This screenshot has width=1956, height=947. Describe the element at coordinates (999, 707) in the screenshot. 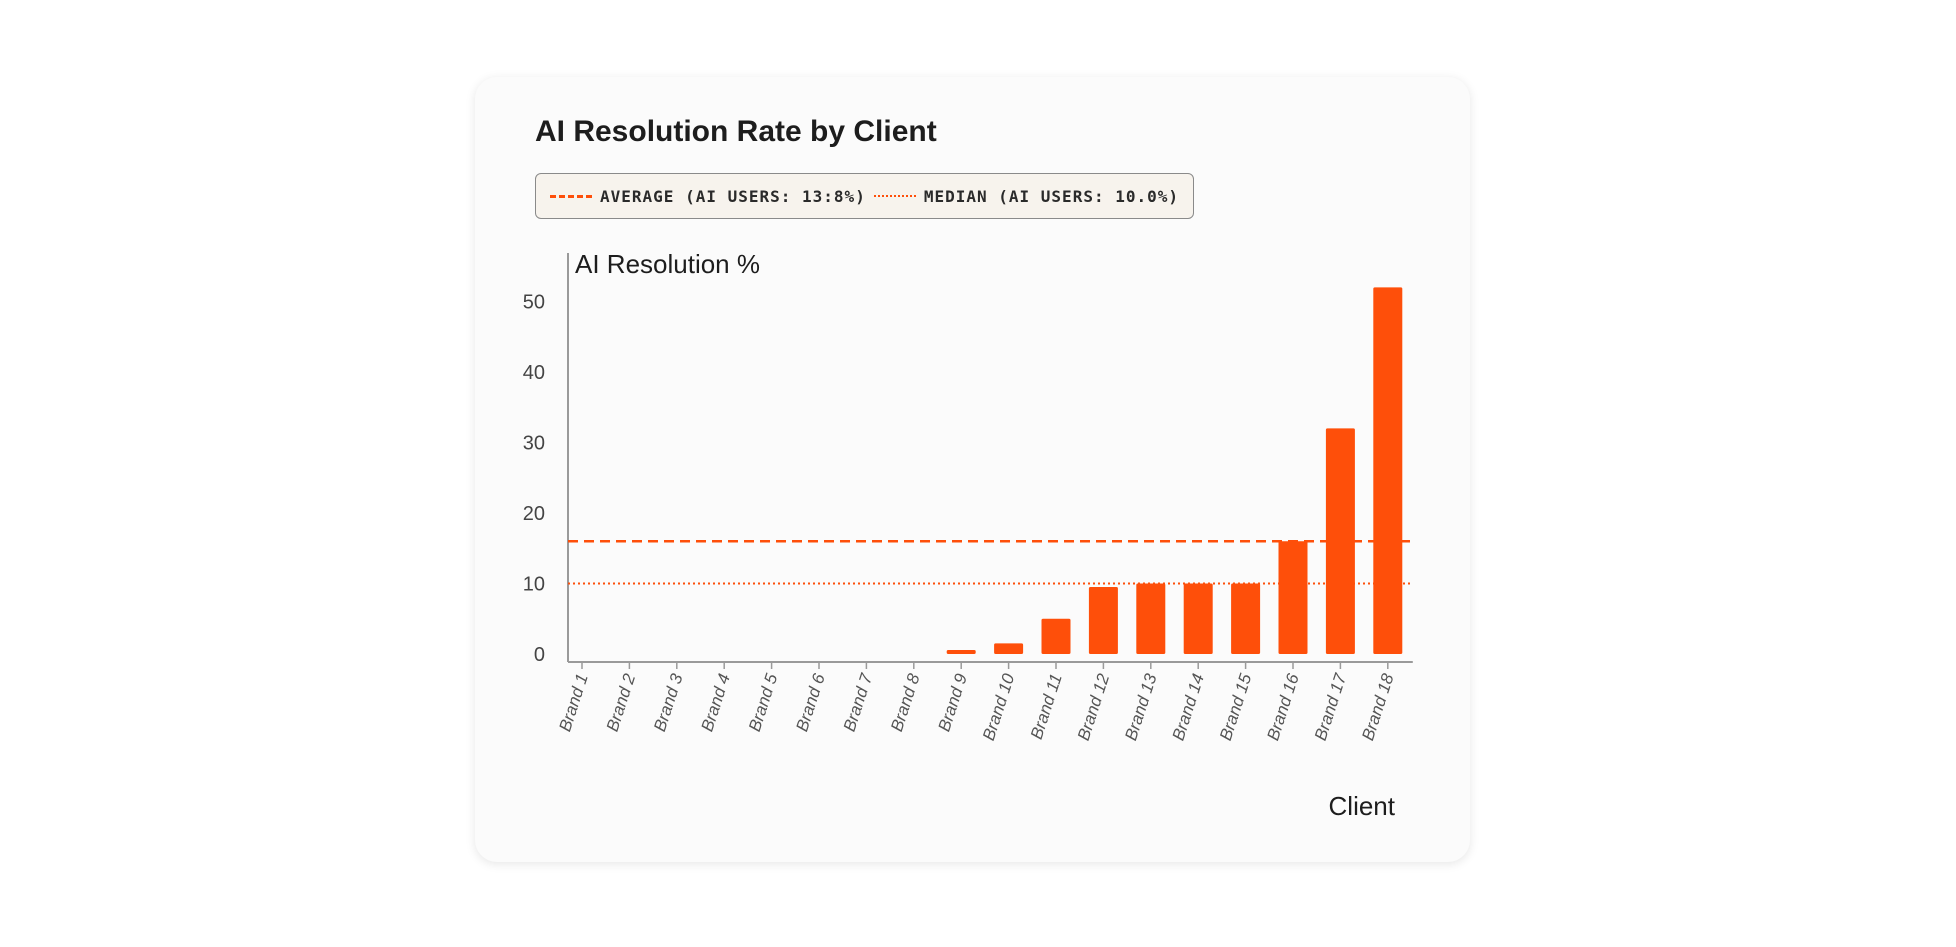

I see `x-tick-label: Brand 10` at that location.